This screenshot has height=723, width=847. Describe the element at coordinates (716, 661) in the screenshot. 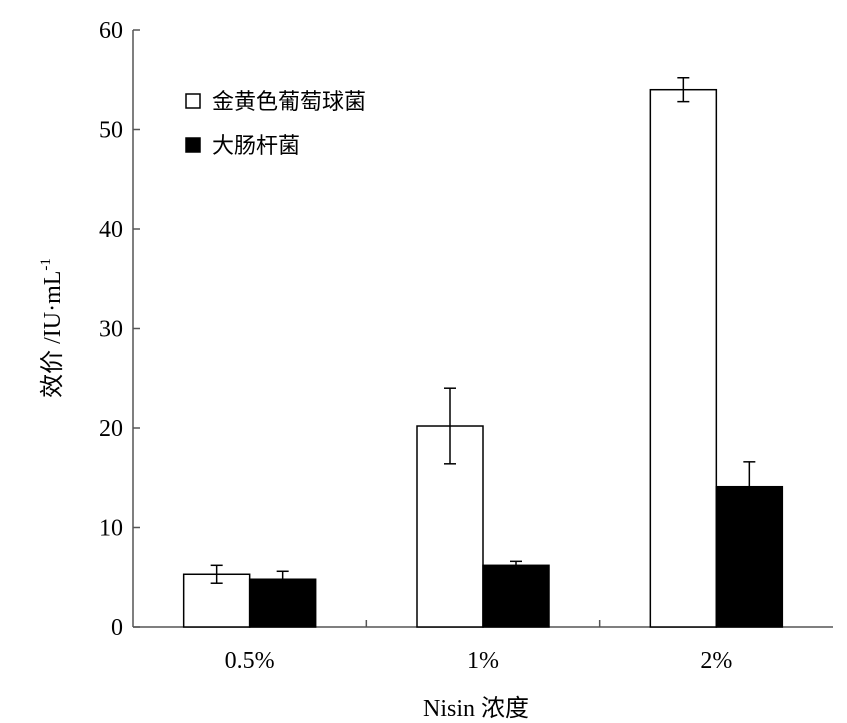

I see `x-tick-label: 2%` at that location.